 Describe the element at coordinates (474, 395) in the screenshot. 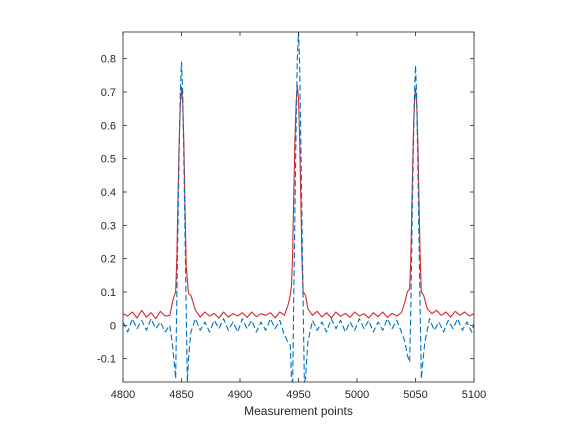

I see `x-tick-label: 5100` at that location.